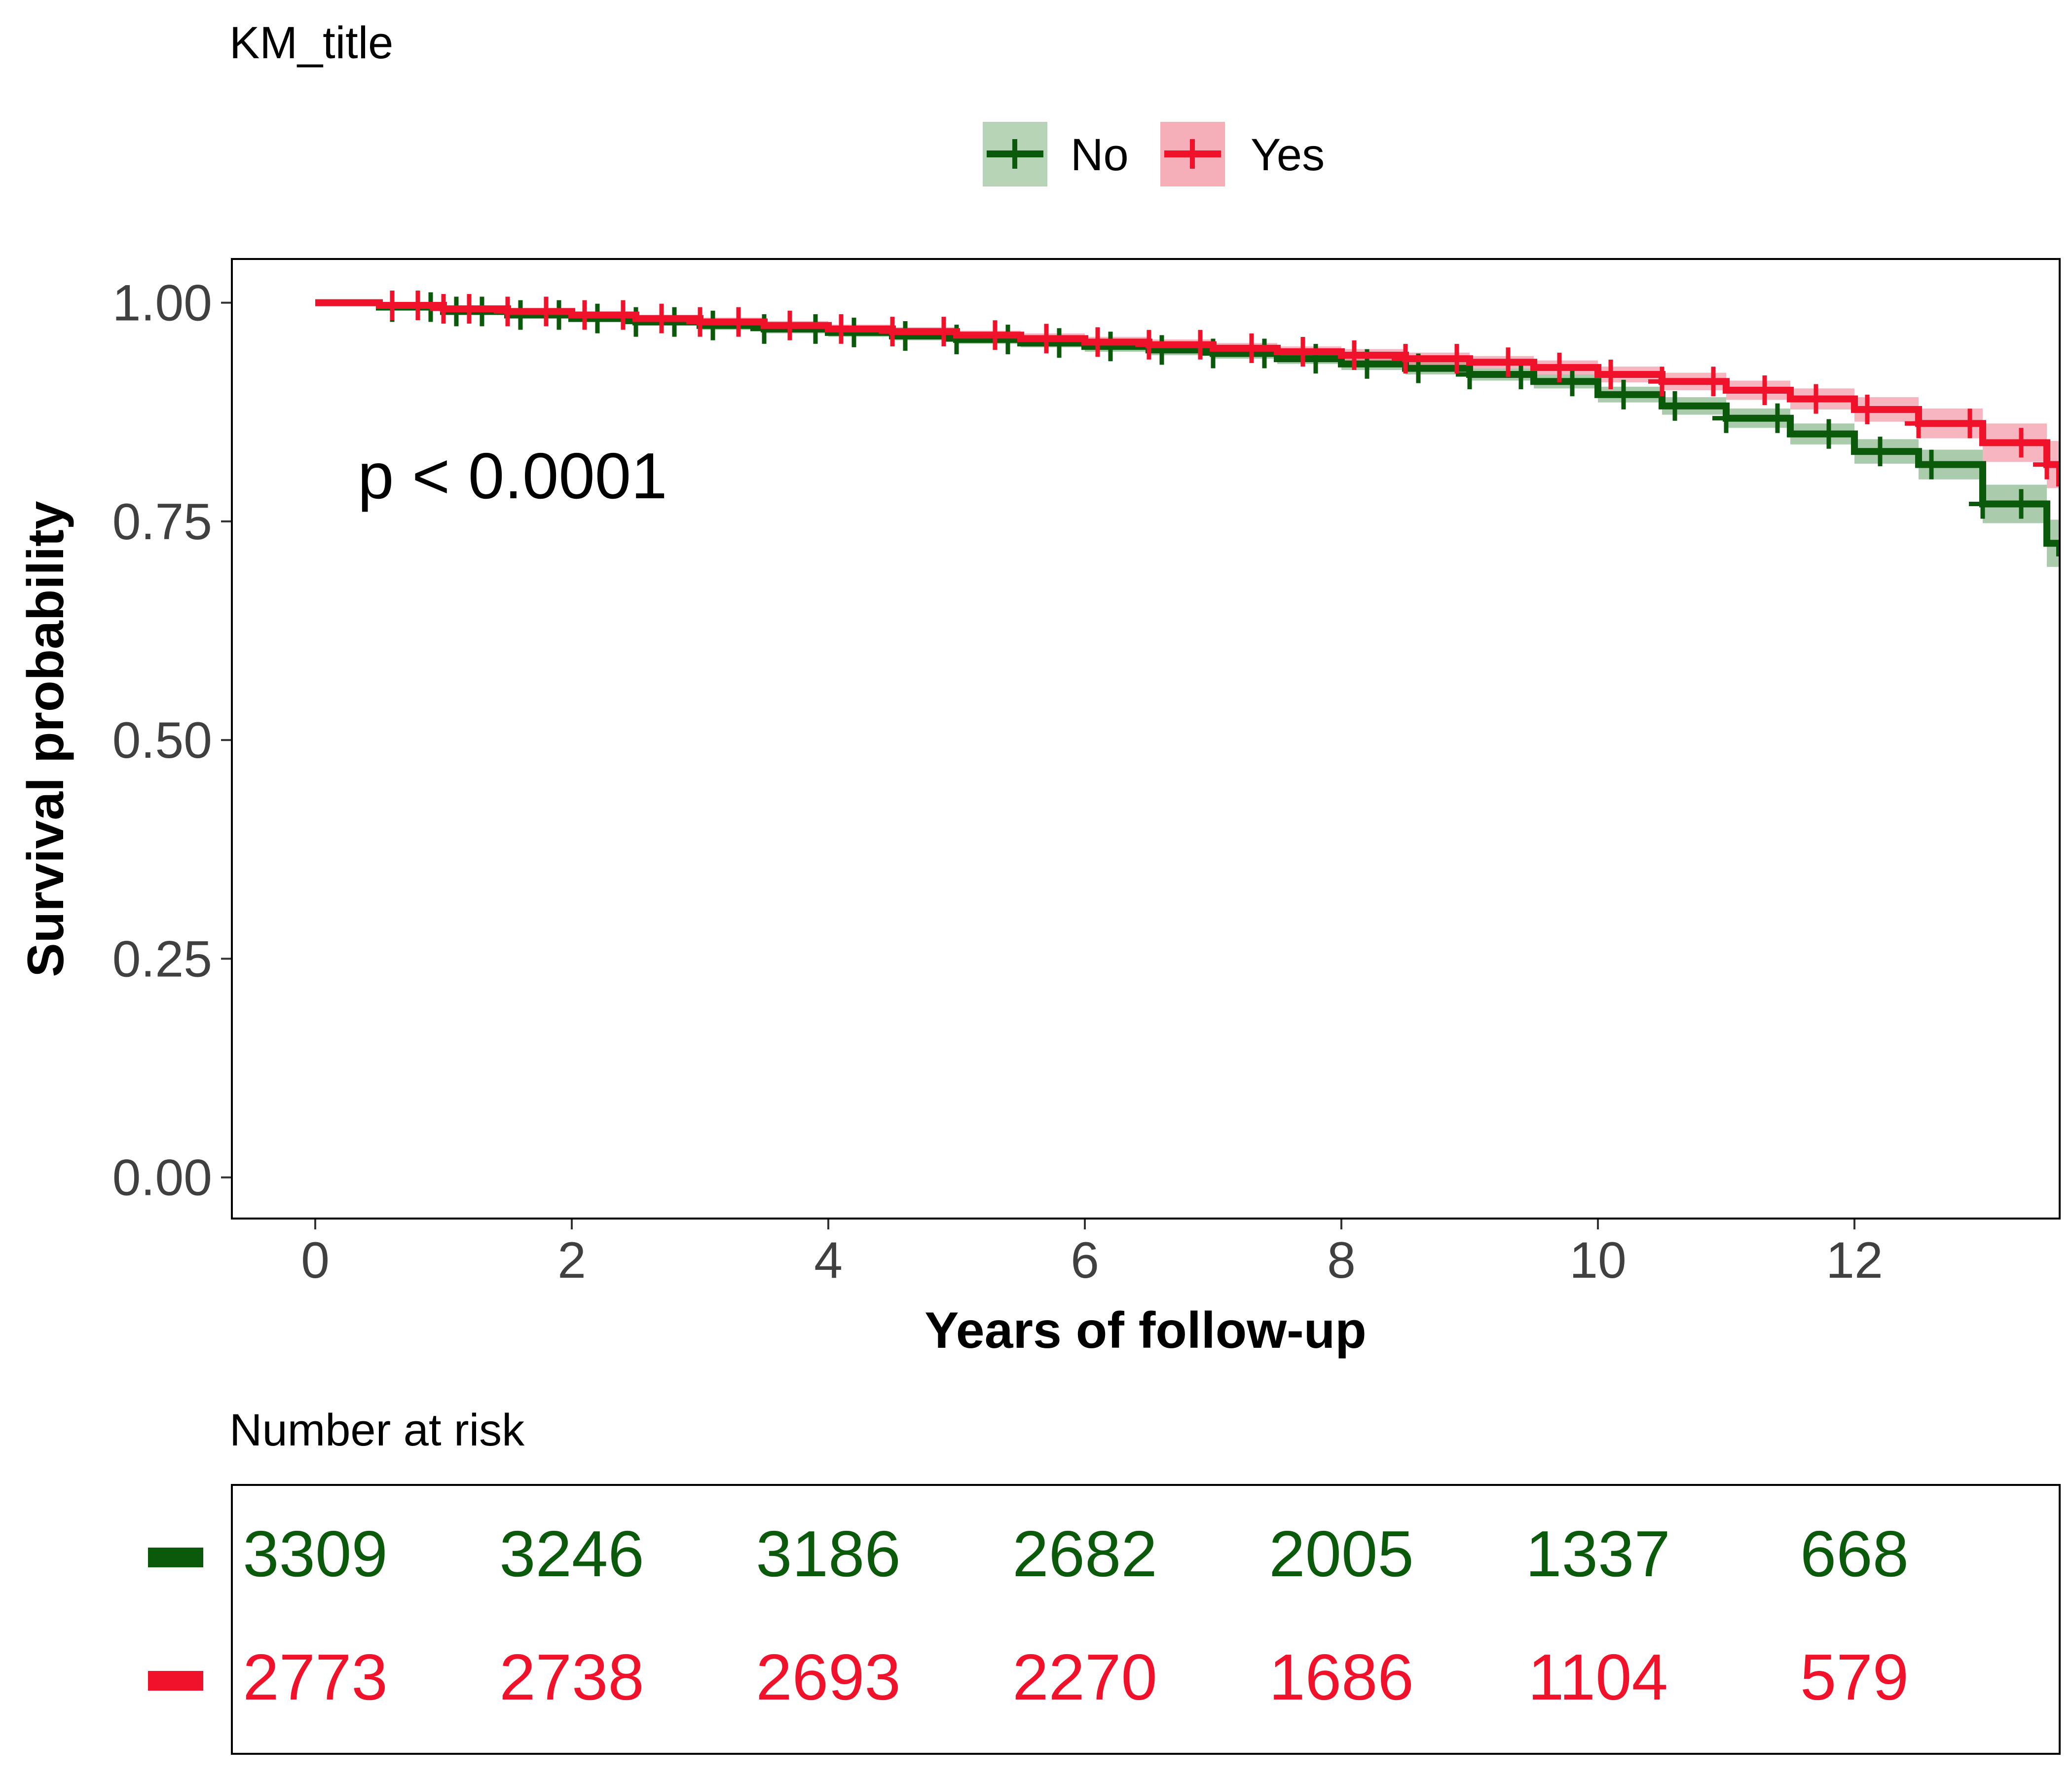  What do you see at coordinates (513, 476) in the screenshot?
I see `p-value-annotation: p < 0.0001` at bounding box center [513, 476].